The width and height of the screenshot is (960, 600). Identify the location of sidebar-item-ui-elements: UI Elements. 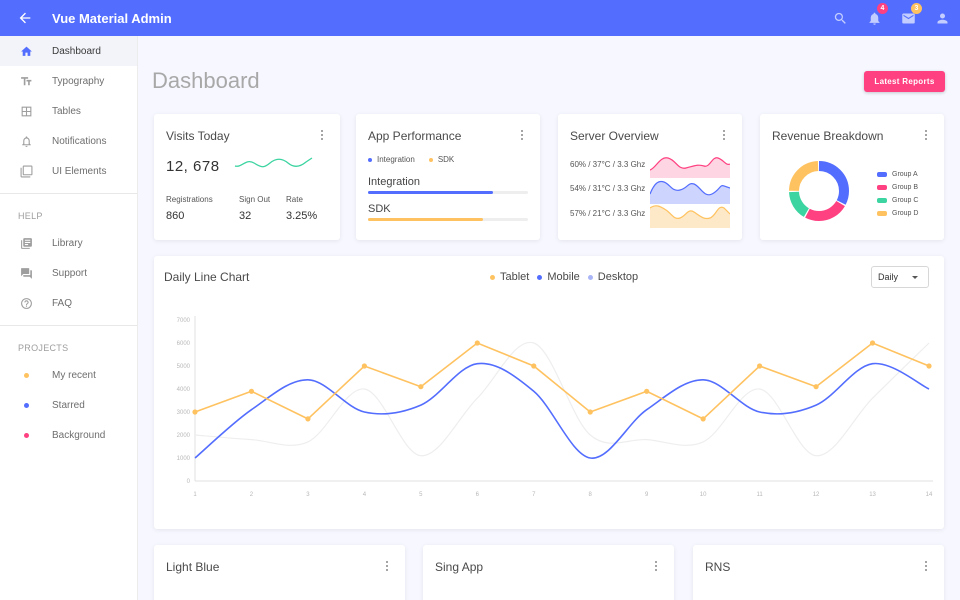
(68, 171).